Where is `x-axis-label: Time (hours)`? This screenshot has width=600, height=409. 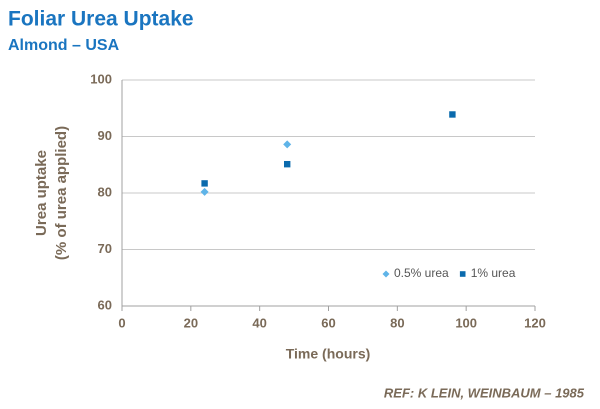
x-axis-label: Time (hours) is located at coordinates (328, 354).